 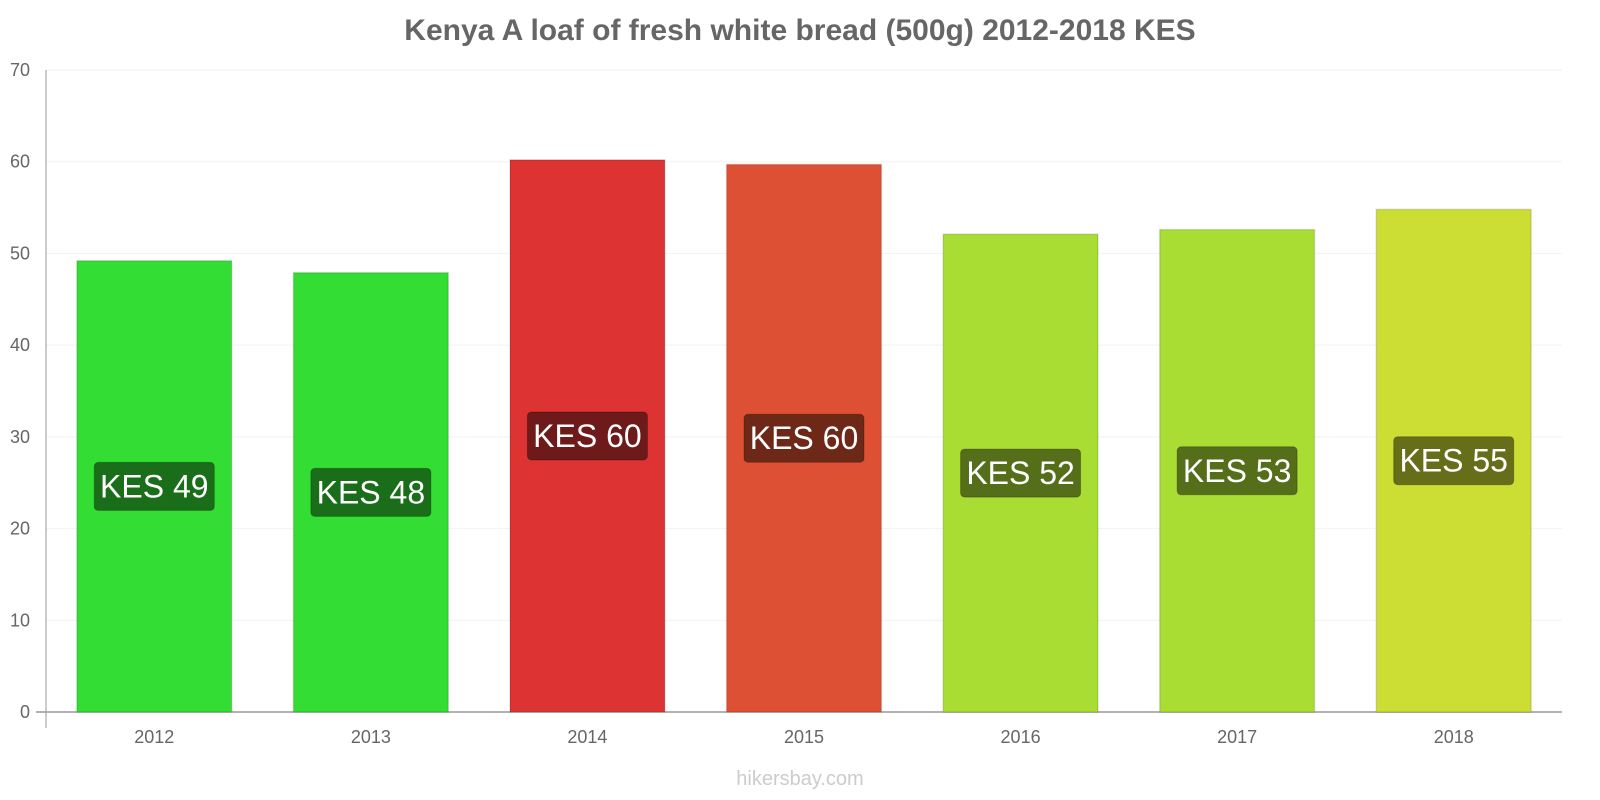 I want to click on y-tick-label: 50, so click(x=20, y=253).